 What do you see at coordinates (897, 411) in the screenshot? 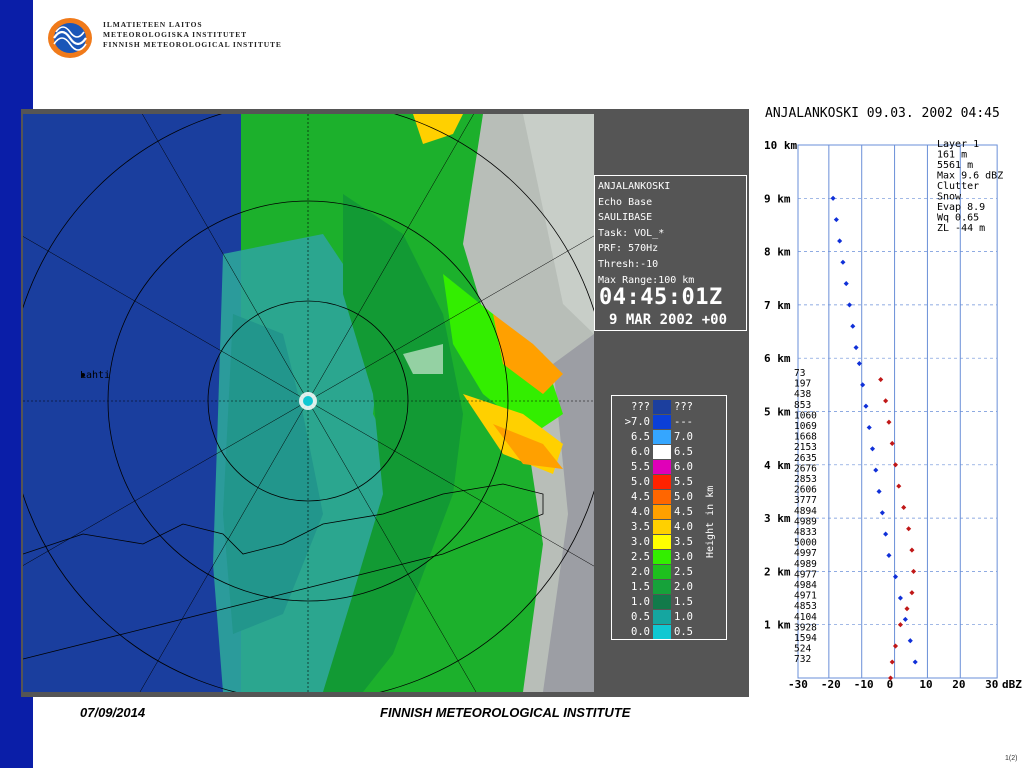
I see `profile-plot-area` at bounding box center [897, 411].